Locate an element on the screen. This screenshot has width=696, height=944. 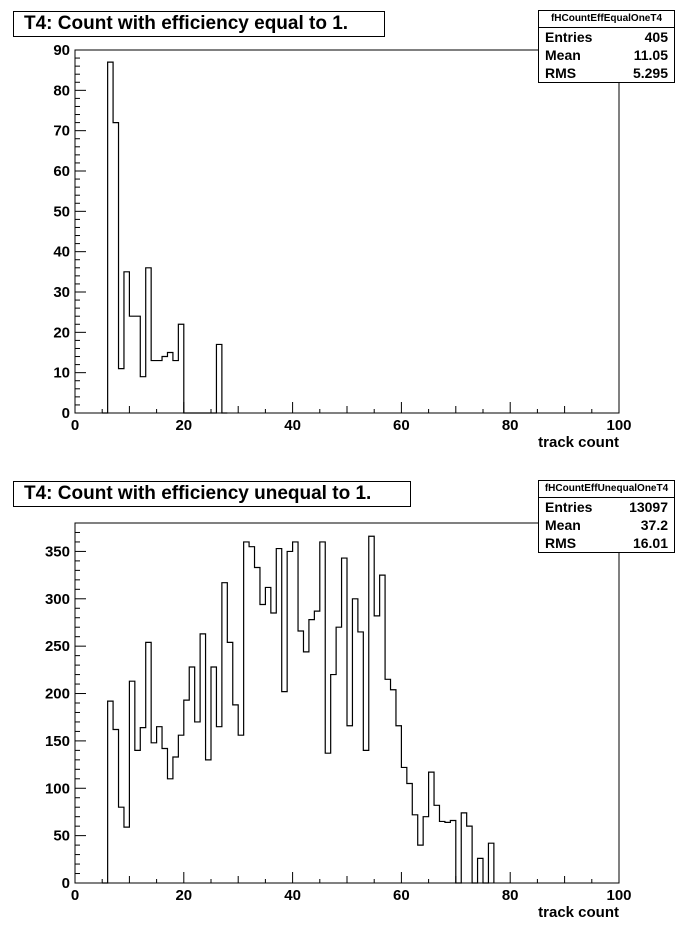
x-tick-label: 60 is located at coordinates (401, 425).